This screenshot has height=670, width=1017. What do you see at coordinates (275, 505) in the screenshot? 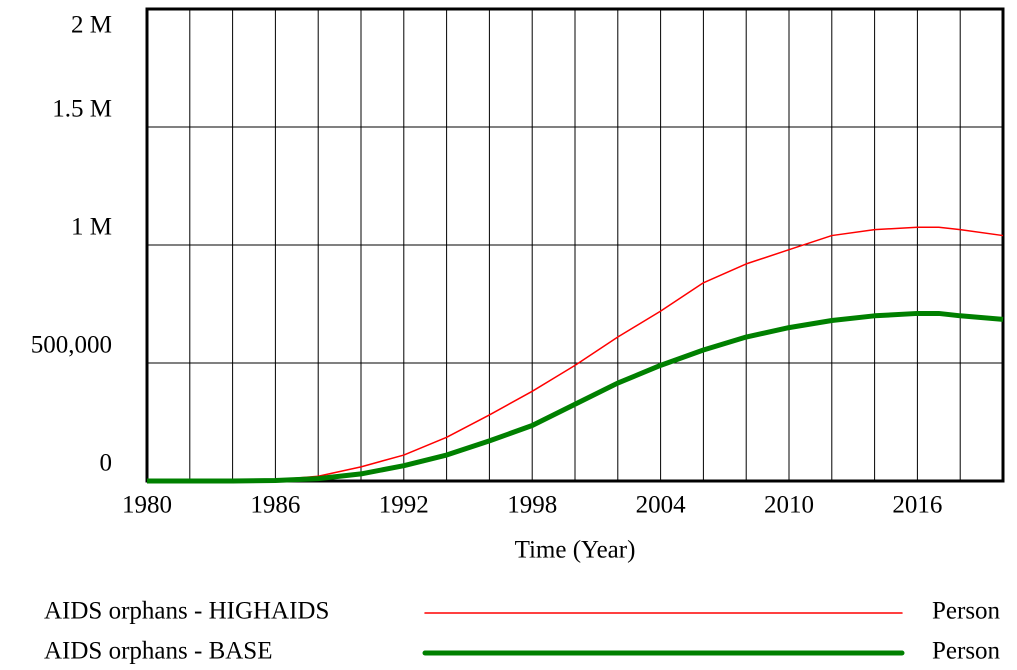
I see `x-tick-label: 1986` at bounding box center [275, 505].